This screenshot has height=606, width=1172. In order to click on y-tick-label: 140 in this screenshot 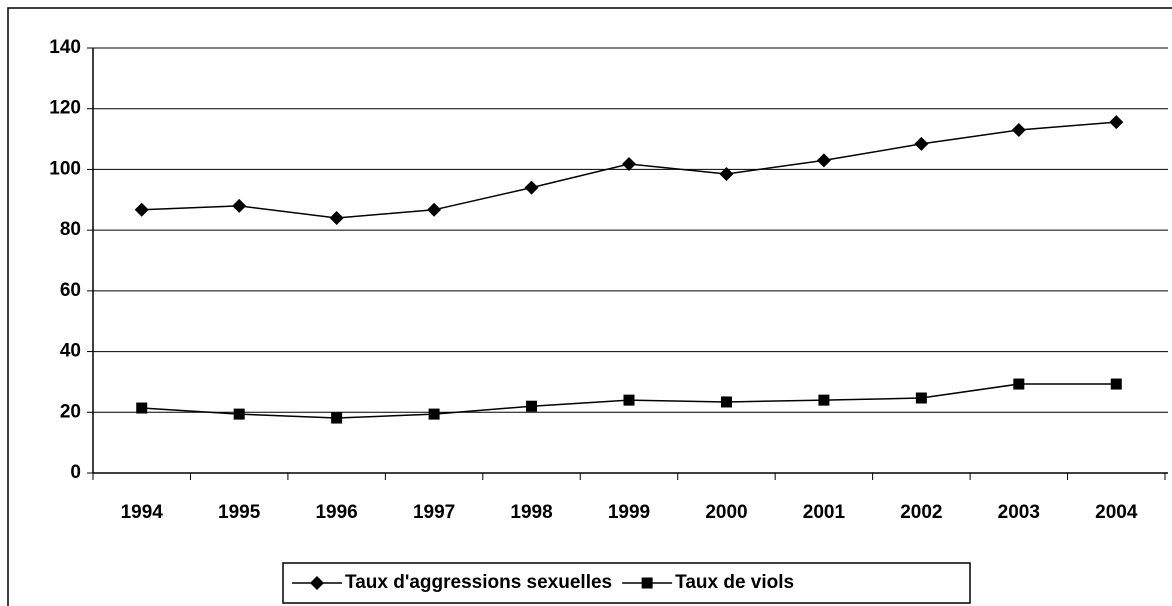, I will do `click(65, 47)`.